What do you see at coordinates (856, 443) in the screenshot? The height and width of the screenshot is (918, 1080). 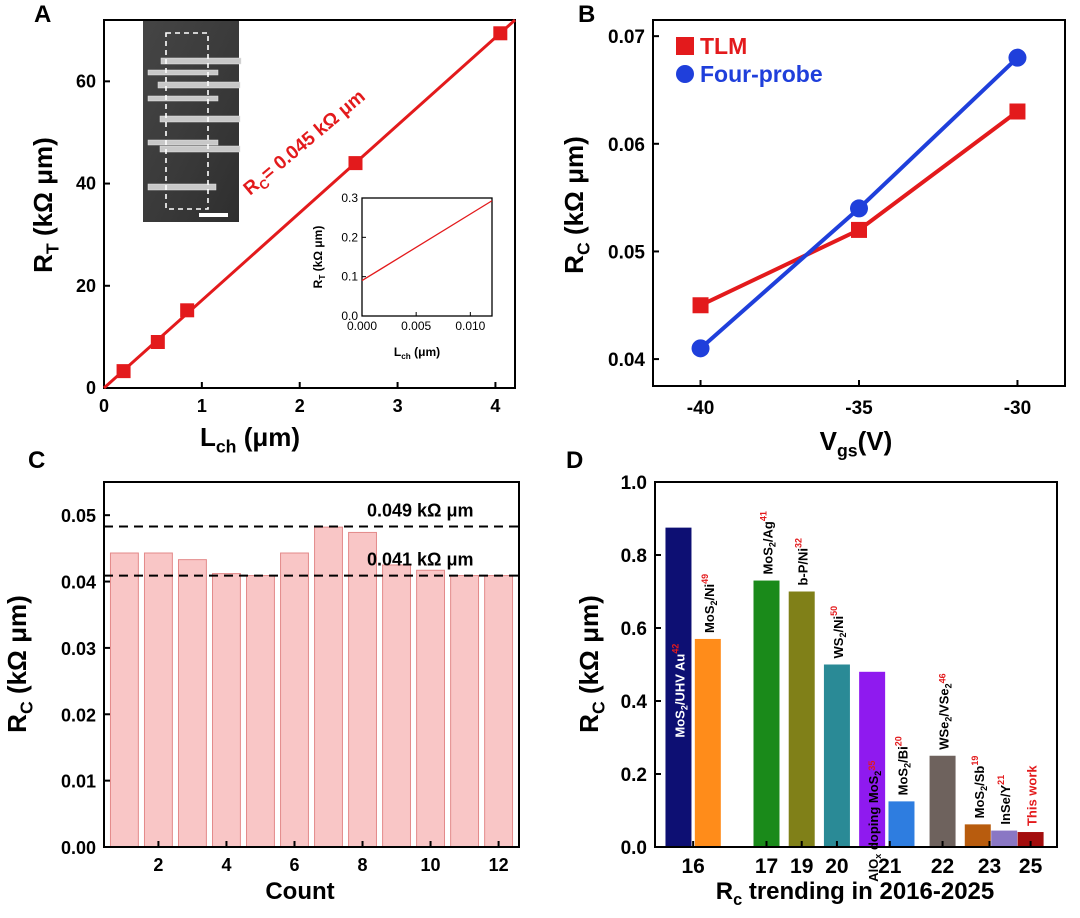 I see `panel-b-x-axis-label: Vgs(V)` at bounding box center [856, 443].